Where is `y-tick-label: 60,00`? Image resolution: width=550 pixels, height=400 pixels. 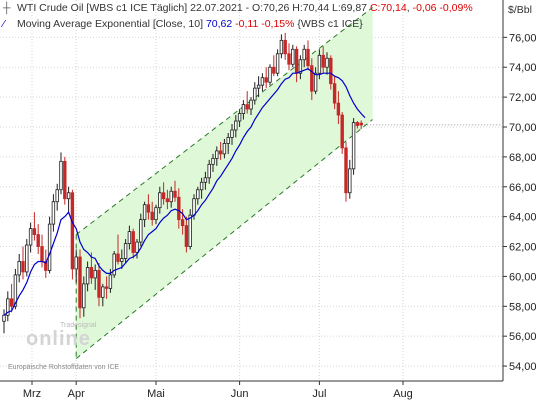
y-tick-label: 60,00 is located at coordinates (523, 277).